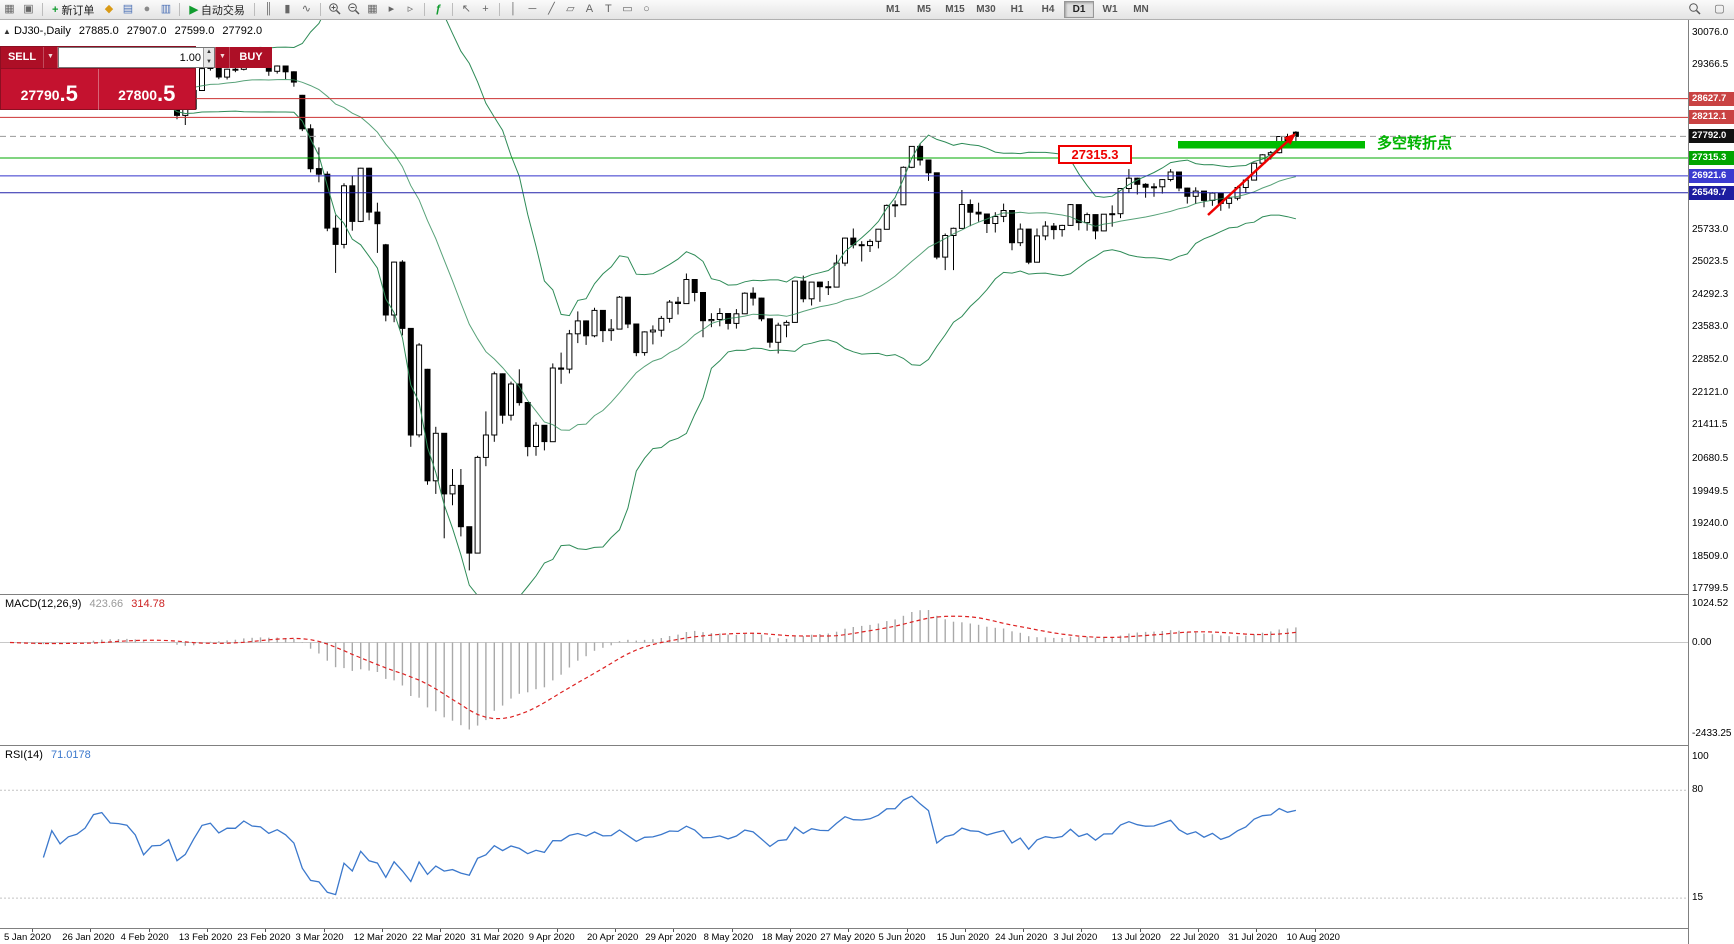 This screenshot has height=944, width=1734. I want to click on zoom-in-icon, so click(334, 9).